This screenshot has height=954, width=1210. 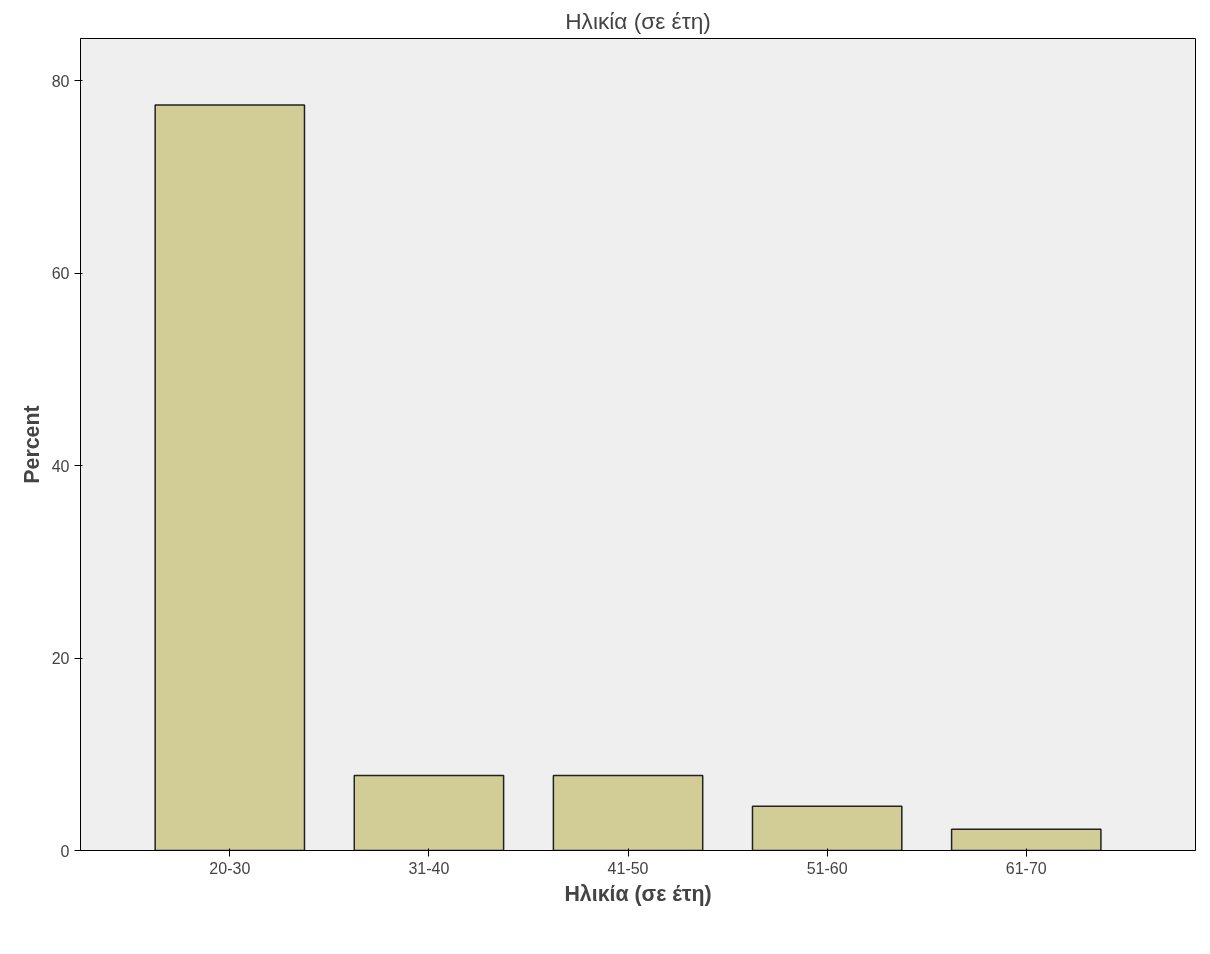 What do you see at coordinates (60, 466) in the screenshot?
I see `y-tick-label: 40` at bounding box center [60, 466].